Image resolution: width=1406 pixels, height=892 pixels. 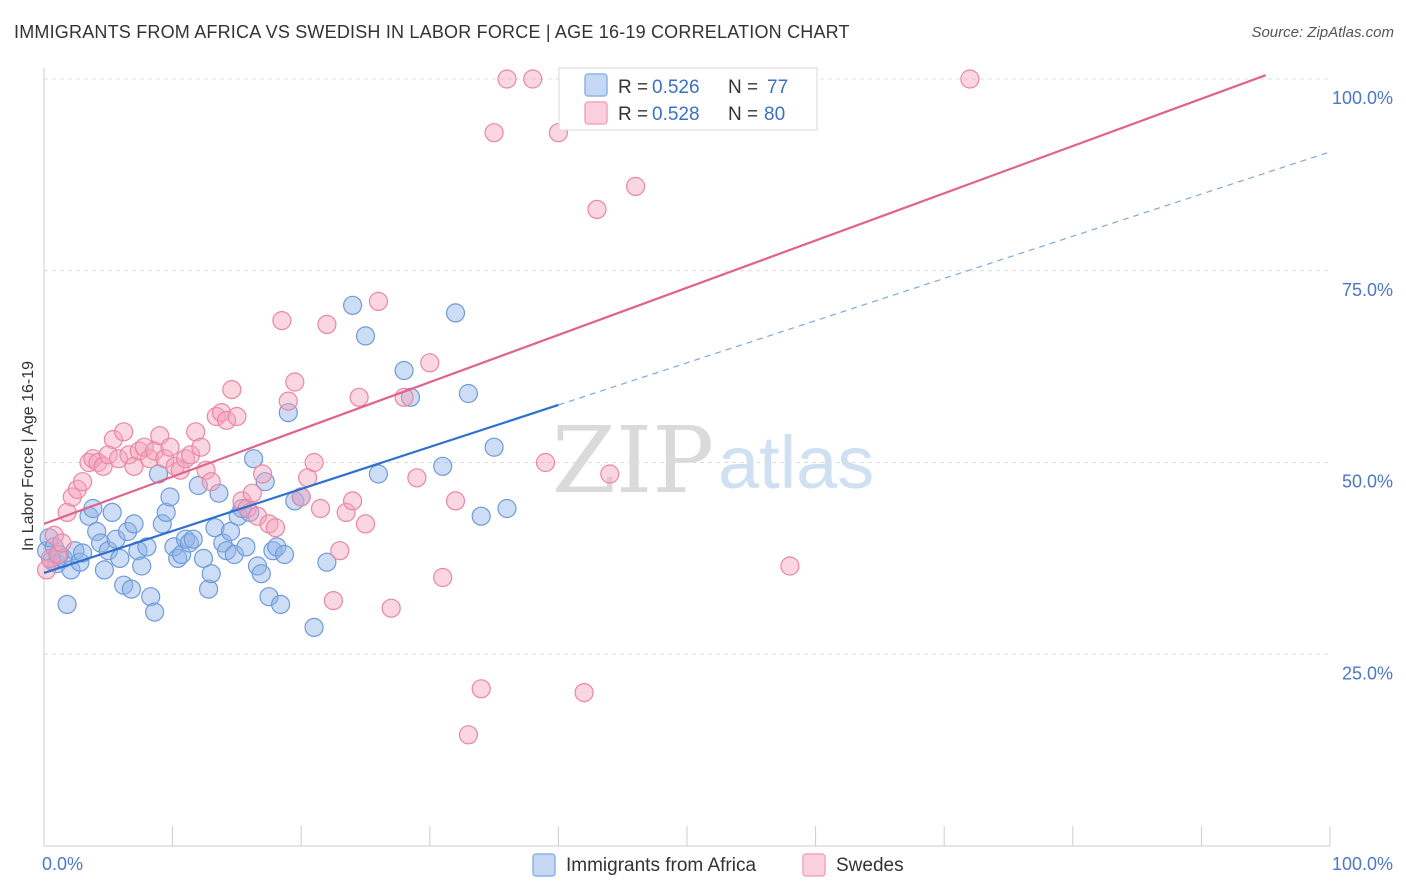 What do you see at coordinates (596, 85) in the screenshot?
I see `legend-swatch-africa` at bounding box center [596, 85].